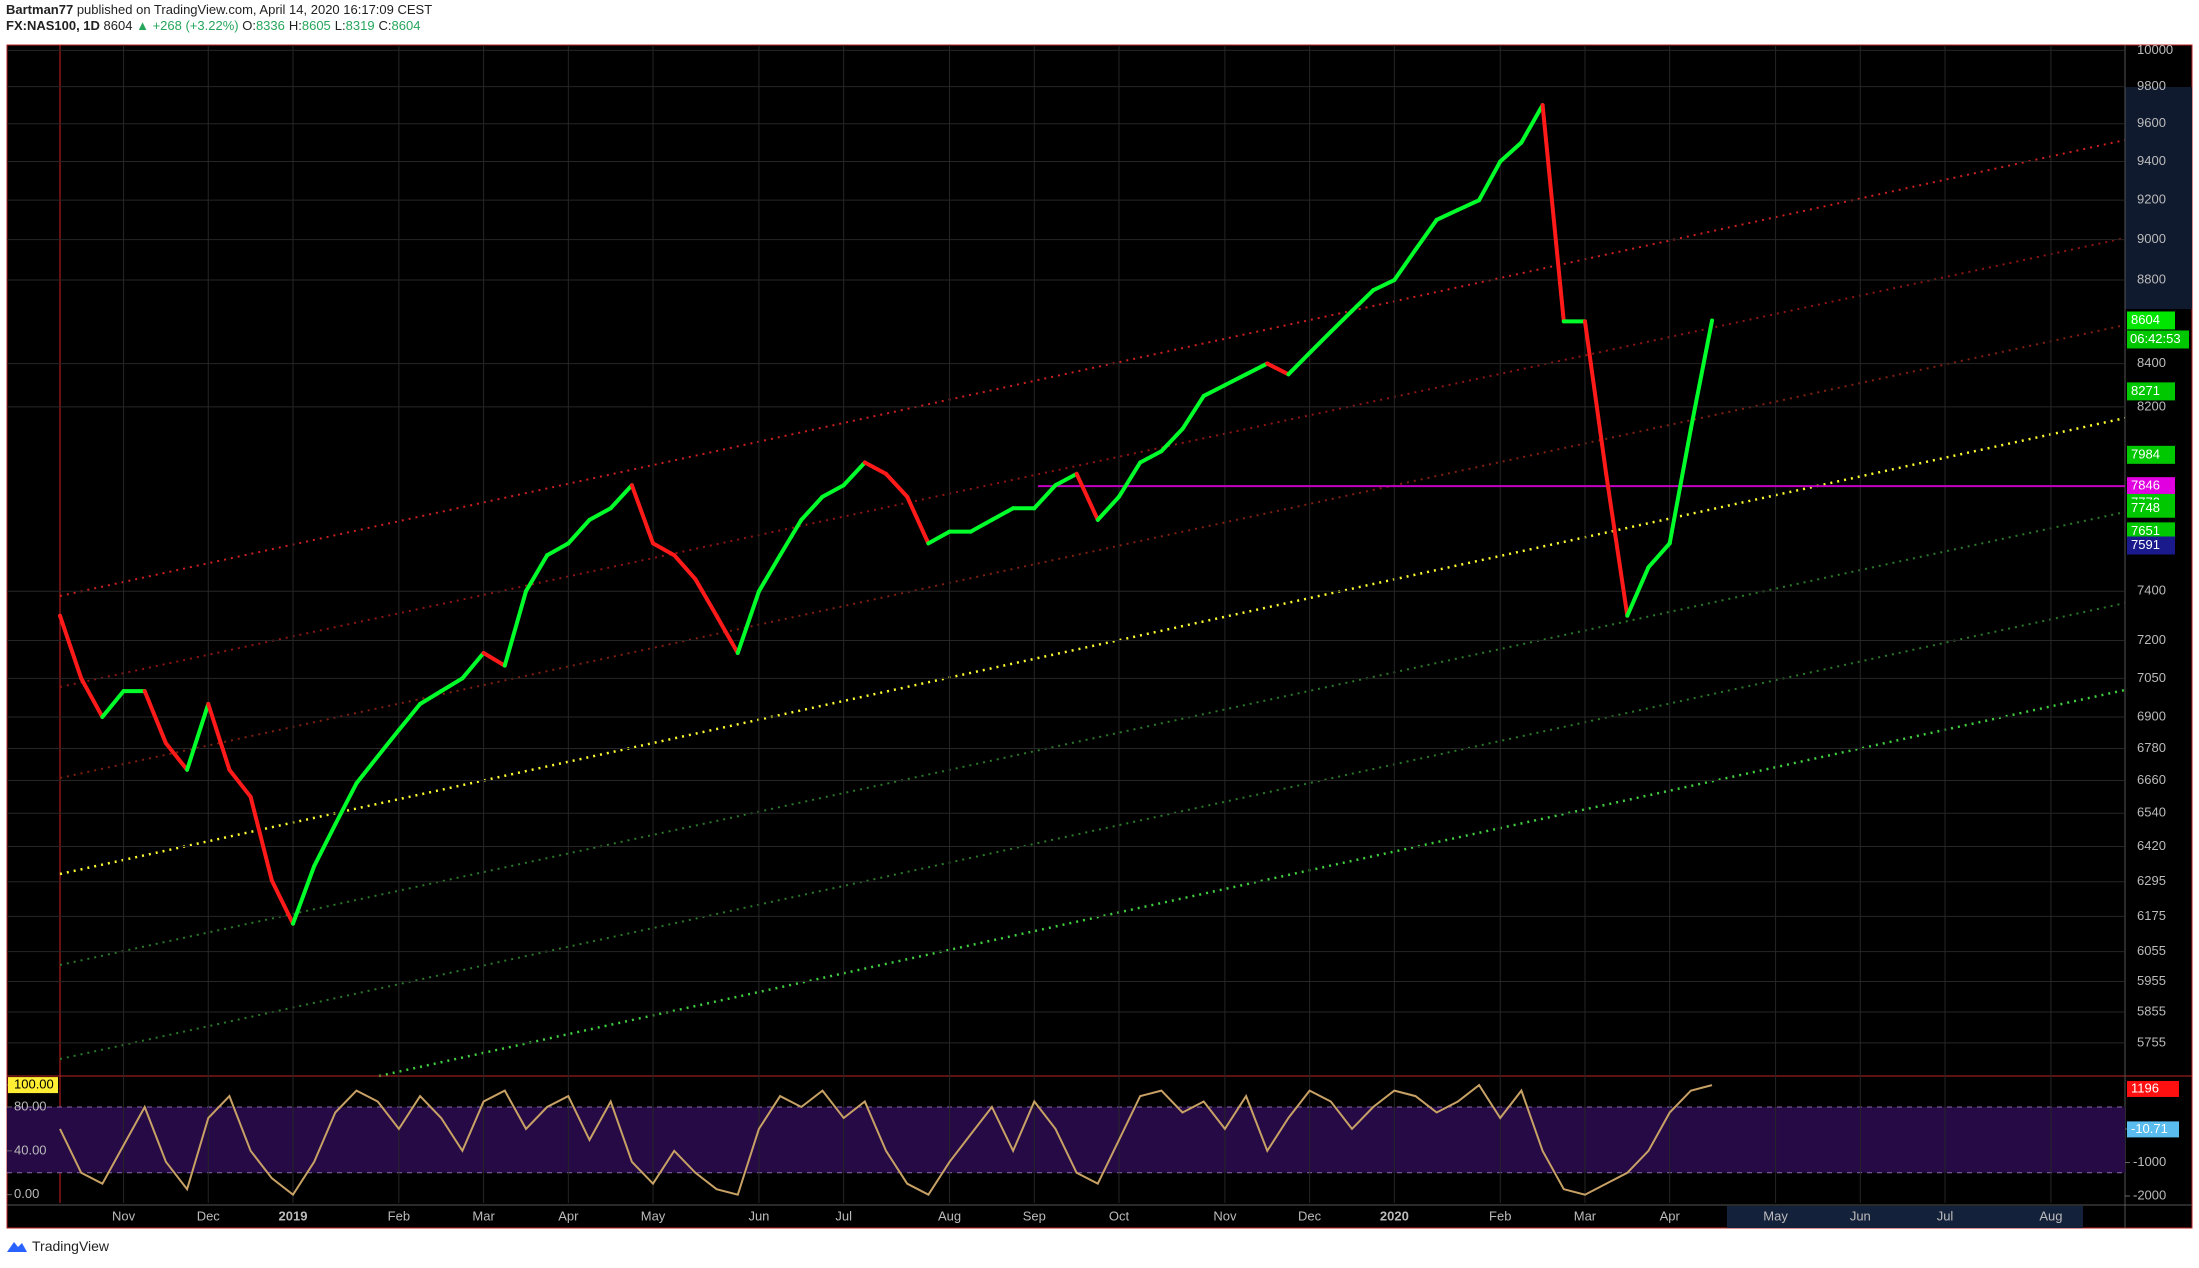 Image resolution: width=2199 pixels, height=1268 pixels. What do you see at coordinates (2151, 980) in the screenshot?
I see `y-tick-label: 5955` at bounding box center [2151, 980].